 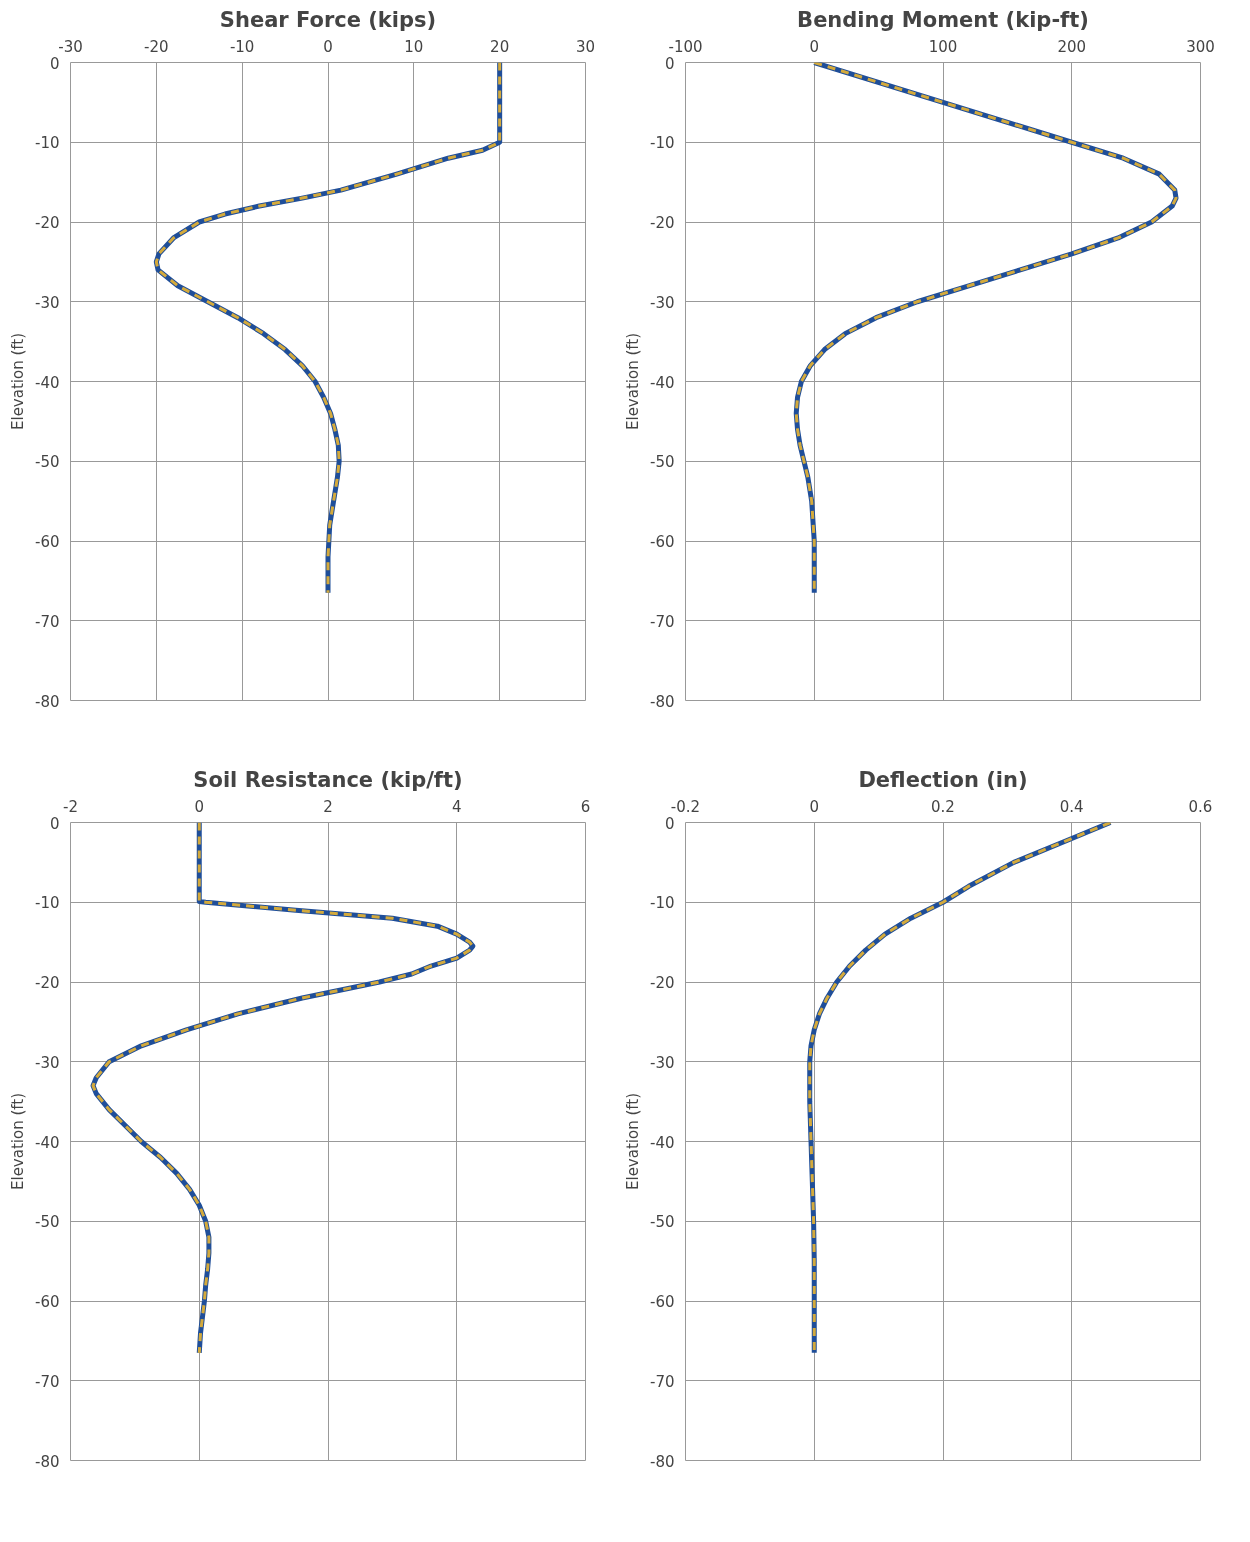 What do you see at coordinates (1200, 806) in the screenshot?
I see `x-tick-label: 0.6` at bounding box center [1200, 806].